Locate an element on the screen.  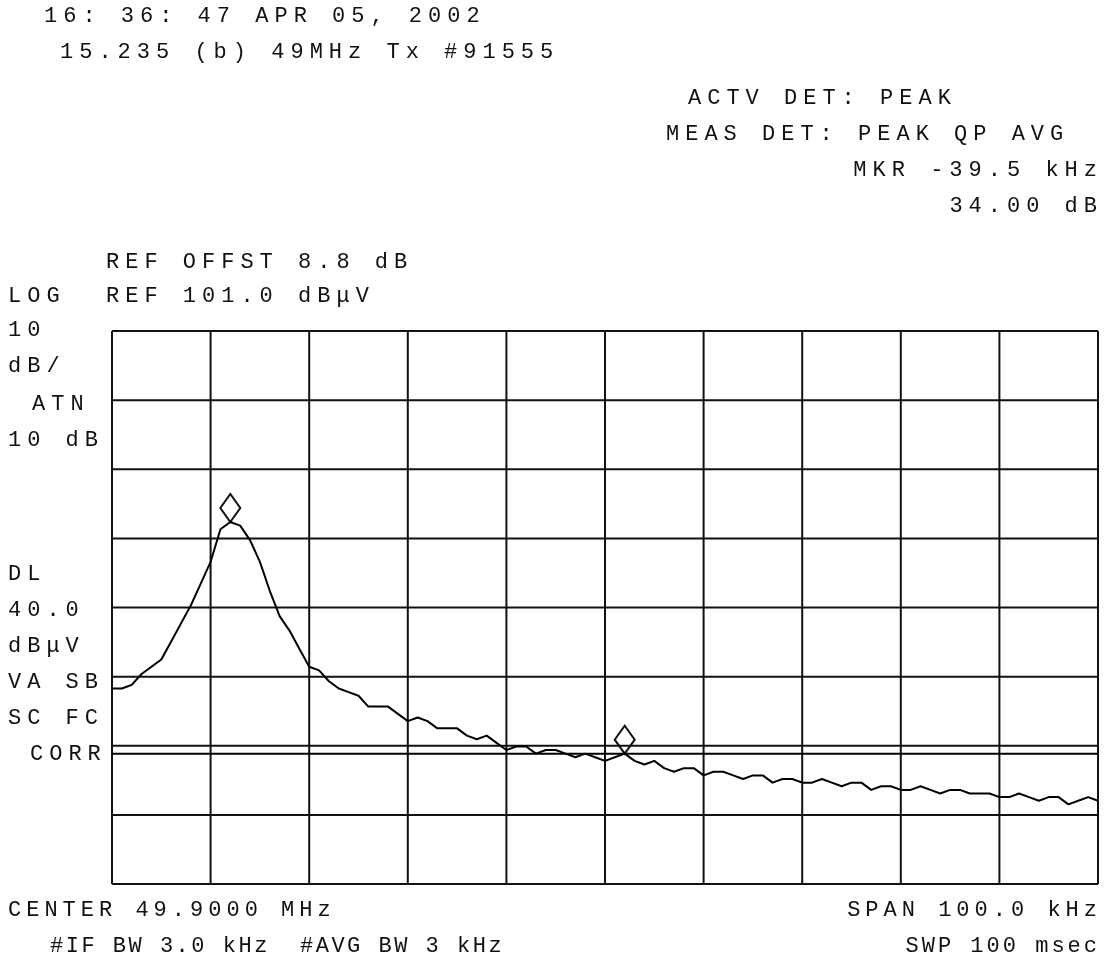
text: dB/ is located at coordinates (37, 367).